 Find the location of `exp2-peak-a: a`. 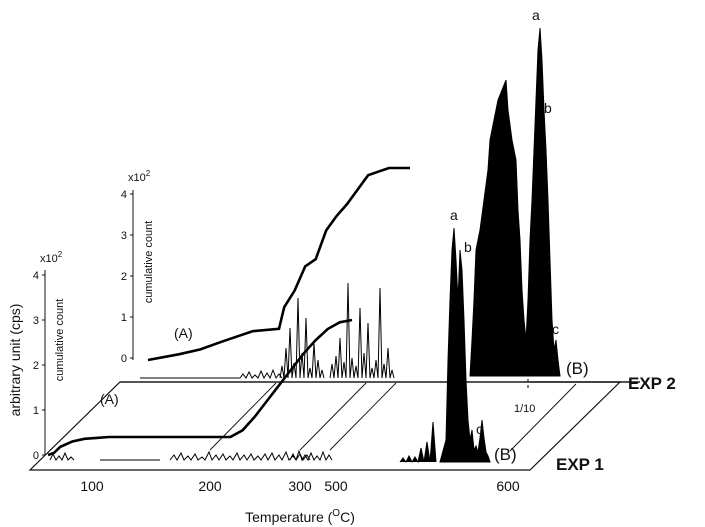

exp2-peak-a: a is located at coordinates (536, 15).